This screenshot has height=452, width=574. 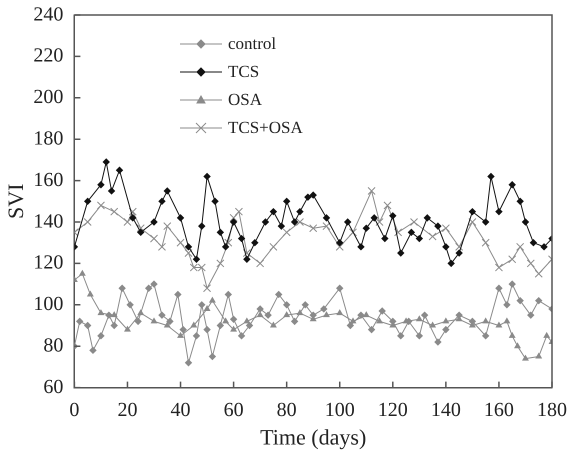 What do you see at coordinates (74, 409) in the screenshot?
I see `x-tick-label: 0` at bounding box center [74, 409].